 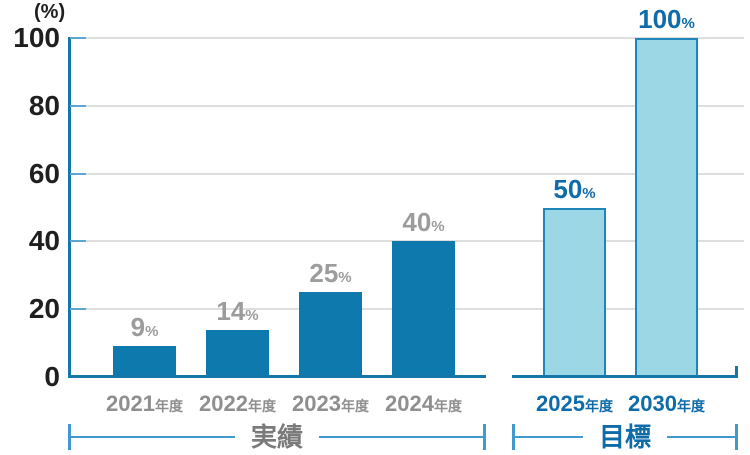 What do you see at coordinates (625, 376) in the screenshot?
I see `x-axis-line-target` at bounding box center [625, 376].